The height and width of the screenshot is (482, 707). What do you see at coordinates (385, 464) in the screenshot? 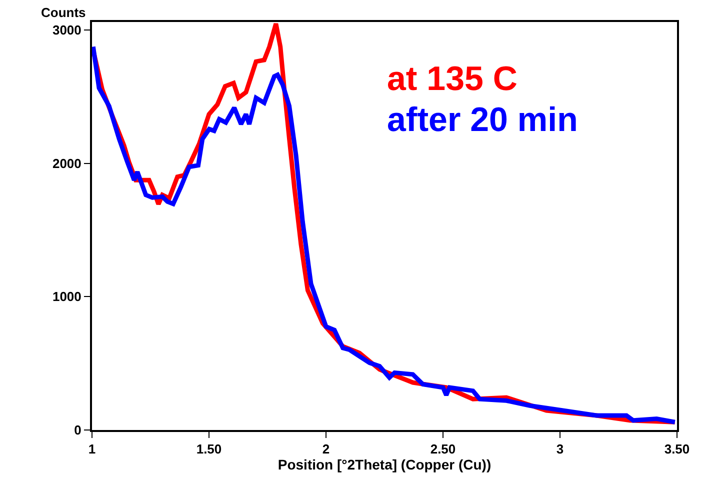
I see `x-axis-title: Position [°2Theta] (Copper (Cu))` at bounding box center [385, 464].